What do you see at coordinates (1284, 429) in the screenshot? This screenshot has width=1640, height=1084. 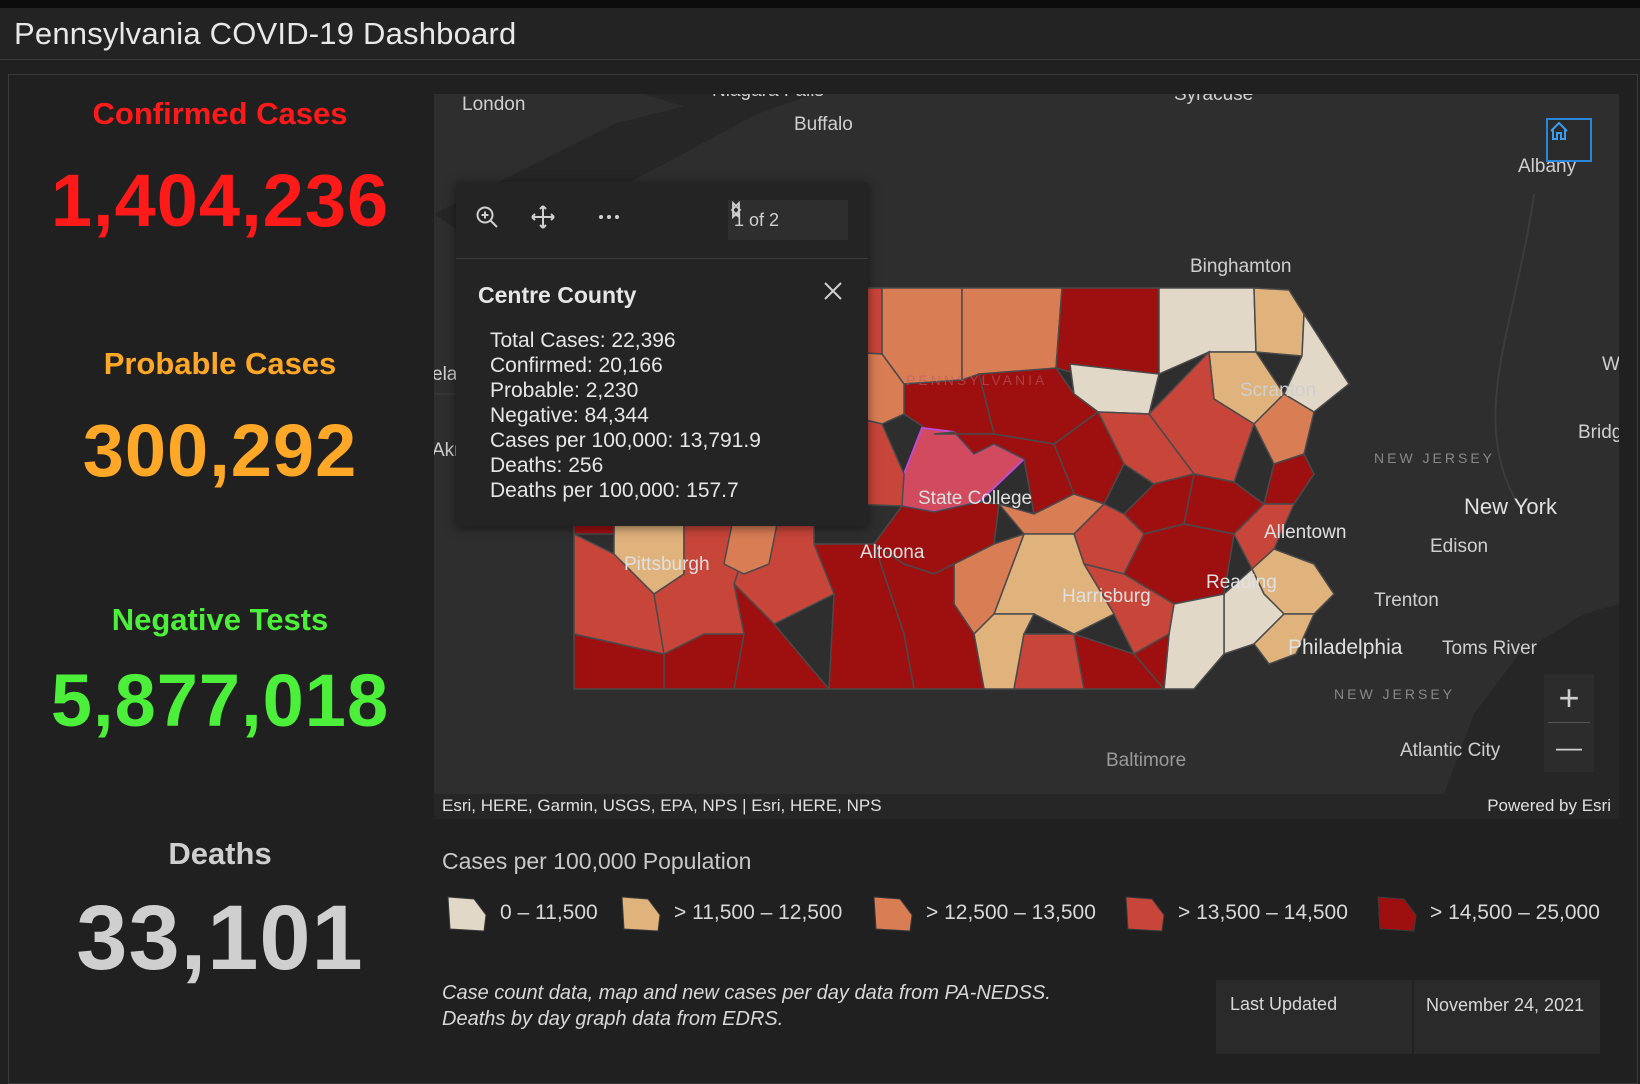 I see `county-monroe` at bounding box center [1284, 429].